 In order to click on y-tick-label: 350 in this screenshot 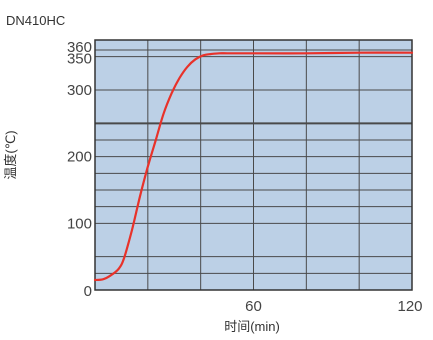, I will do `click(79, 59)`.